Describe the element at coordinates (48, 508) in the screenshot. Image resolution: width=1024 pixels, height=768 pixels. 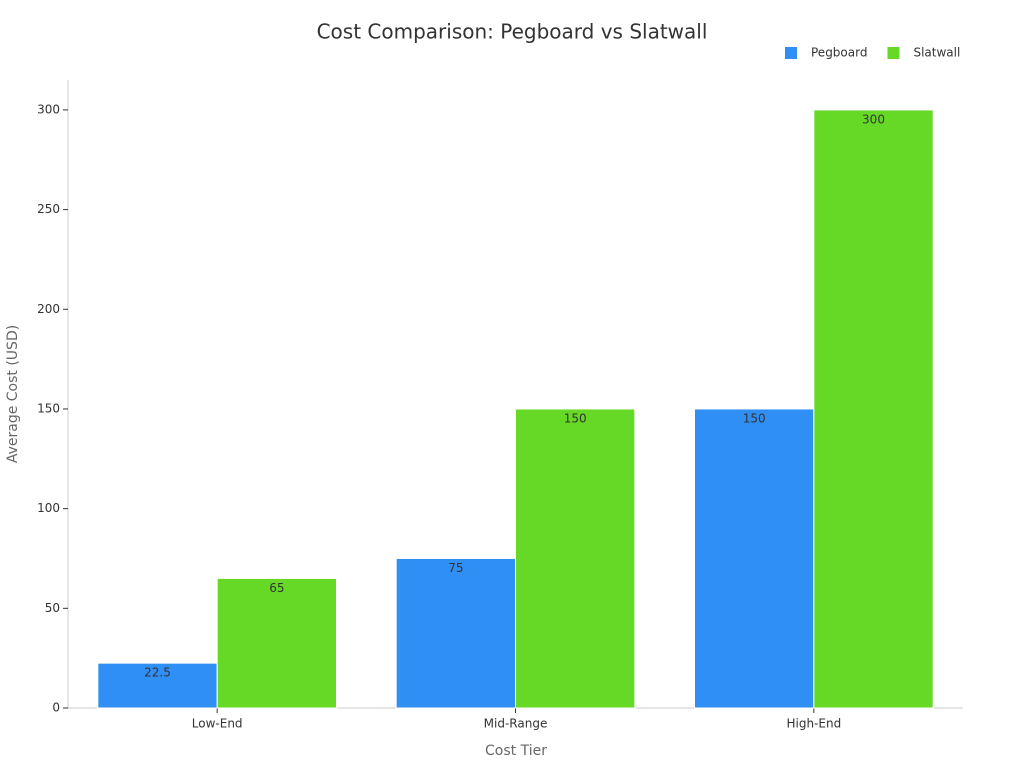
I see `y-tick-label: 100` at that location.